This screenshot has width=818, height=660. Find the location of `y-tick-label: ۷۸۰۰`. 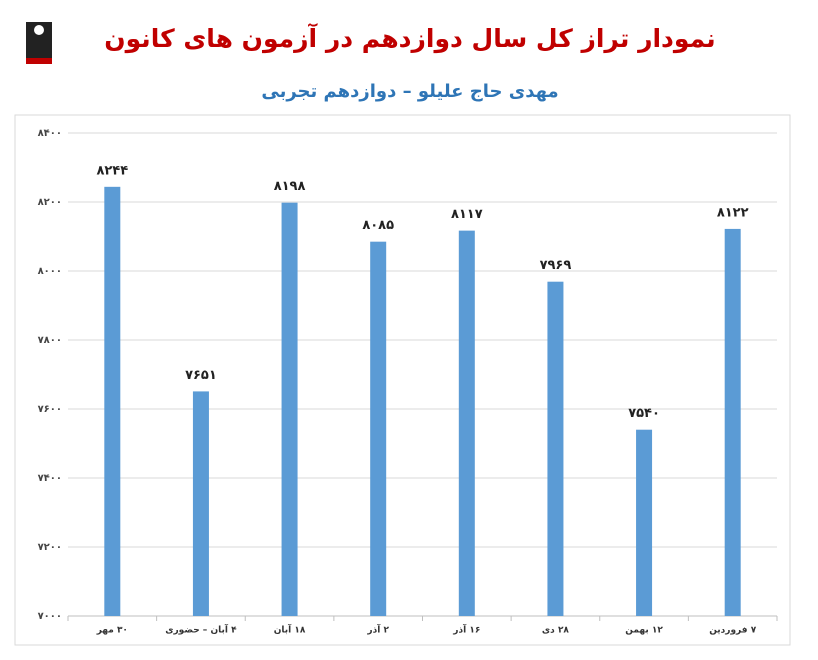

y-tick-label: ۷۸۰۰ is located at coordinates (50, 340).